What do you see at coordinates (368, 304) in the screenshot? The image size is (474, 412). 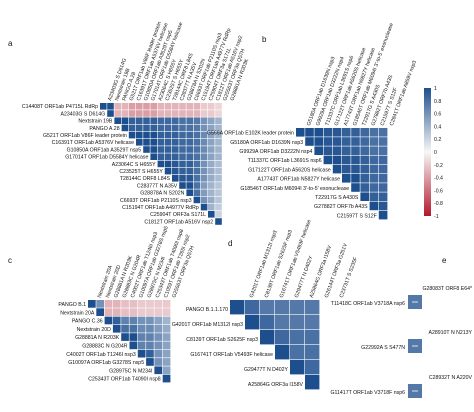 I see `pair-bottom-label: T11418C ORF1ab V3718A nsp6` at bounding box center [368, 304].